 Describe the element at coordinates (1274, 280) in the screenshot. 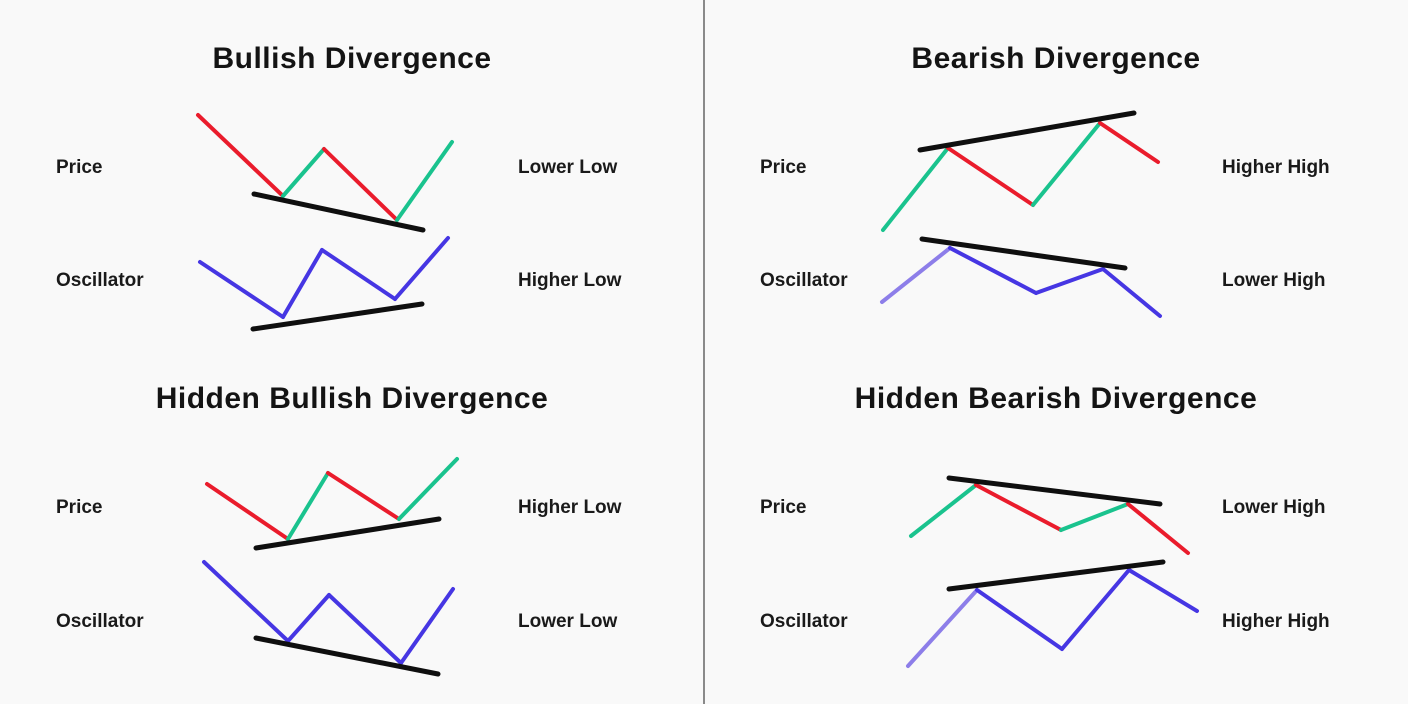

I see `oscillator-annotation: Lower High` at that location.